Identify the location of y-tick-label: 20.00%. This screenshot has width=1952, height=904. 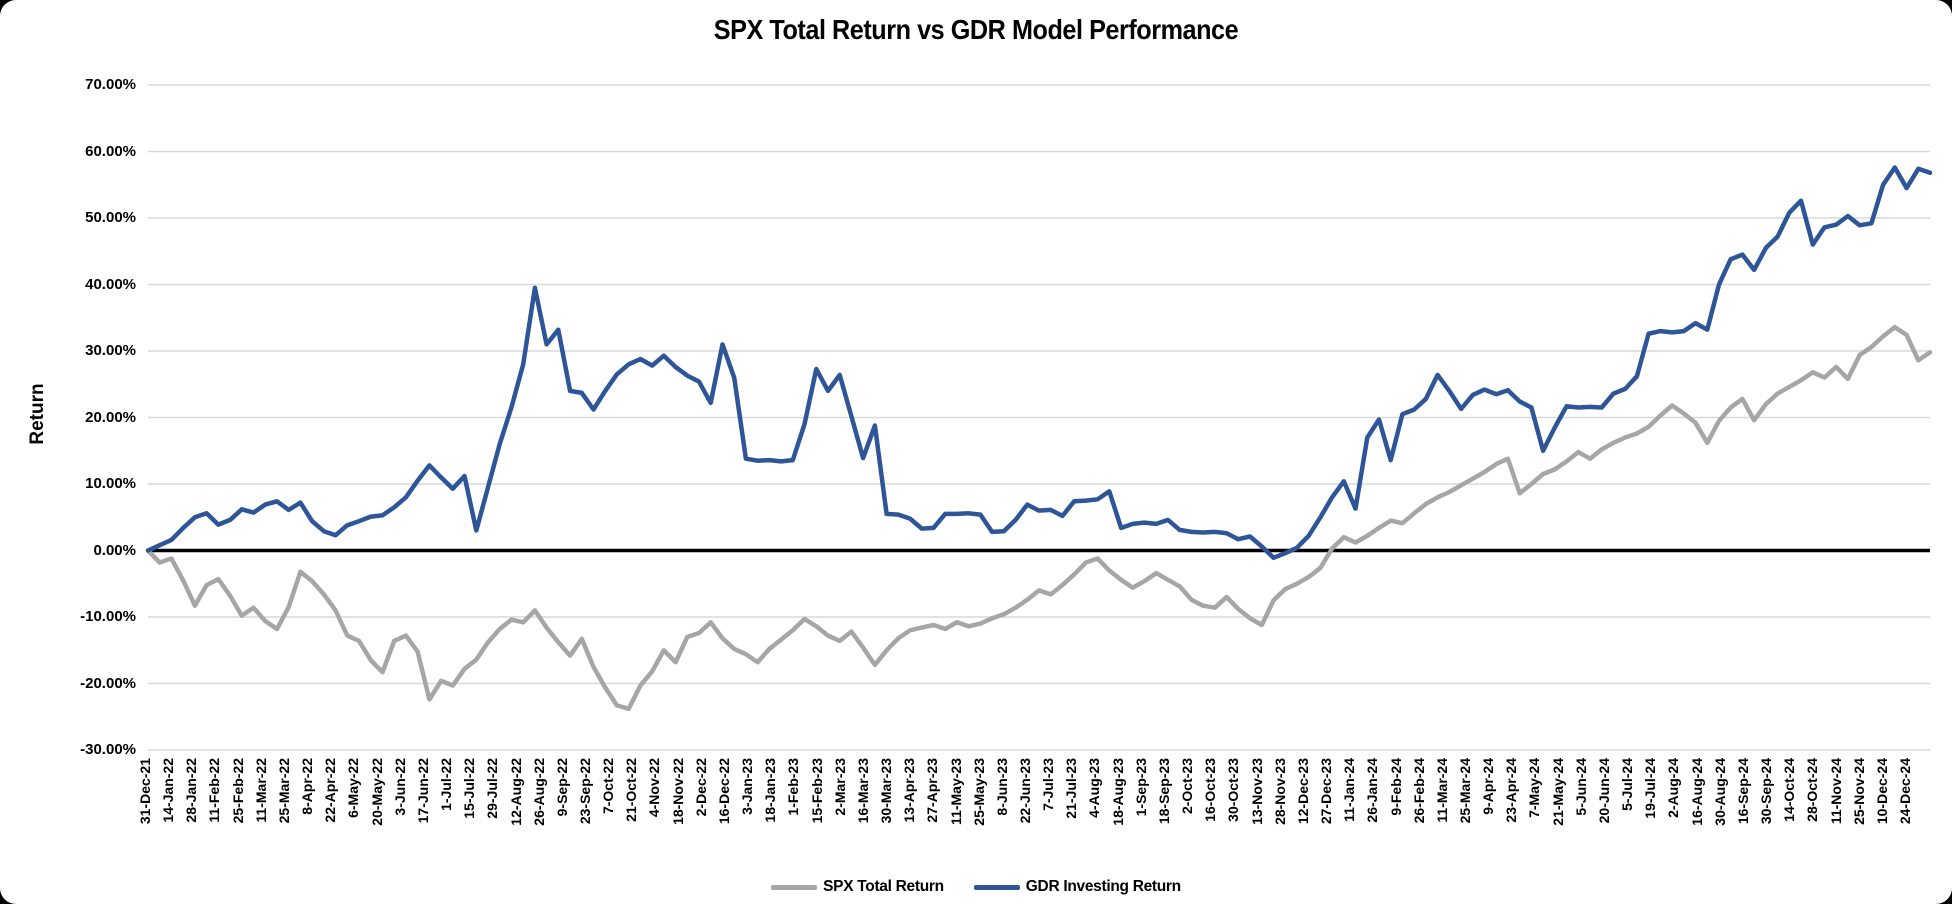
(110, 417).